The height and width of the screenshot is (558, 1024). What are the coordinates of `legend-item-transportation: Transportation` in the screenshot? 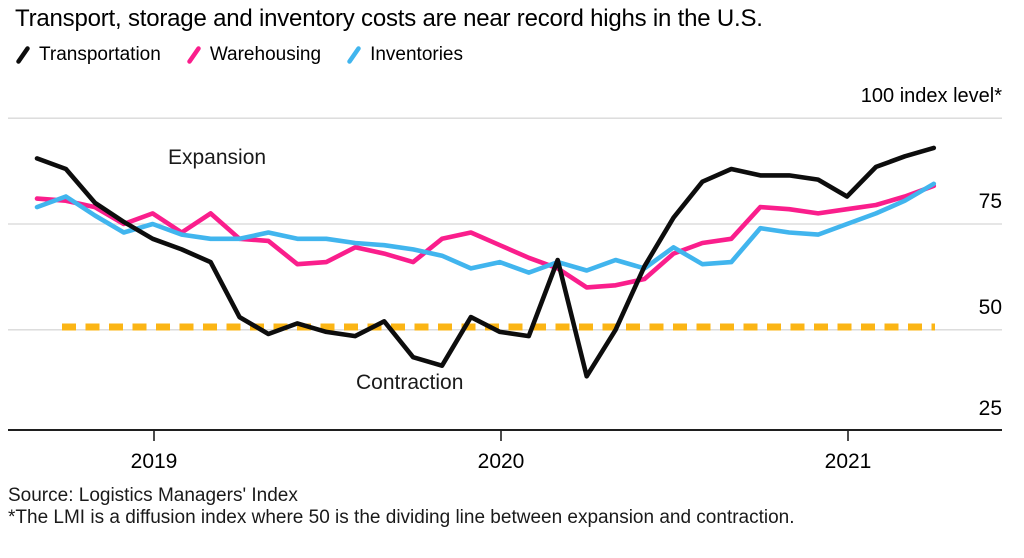 It's located at (88, 55).